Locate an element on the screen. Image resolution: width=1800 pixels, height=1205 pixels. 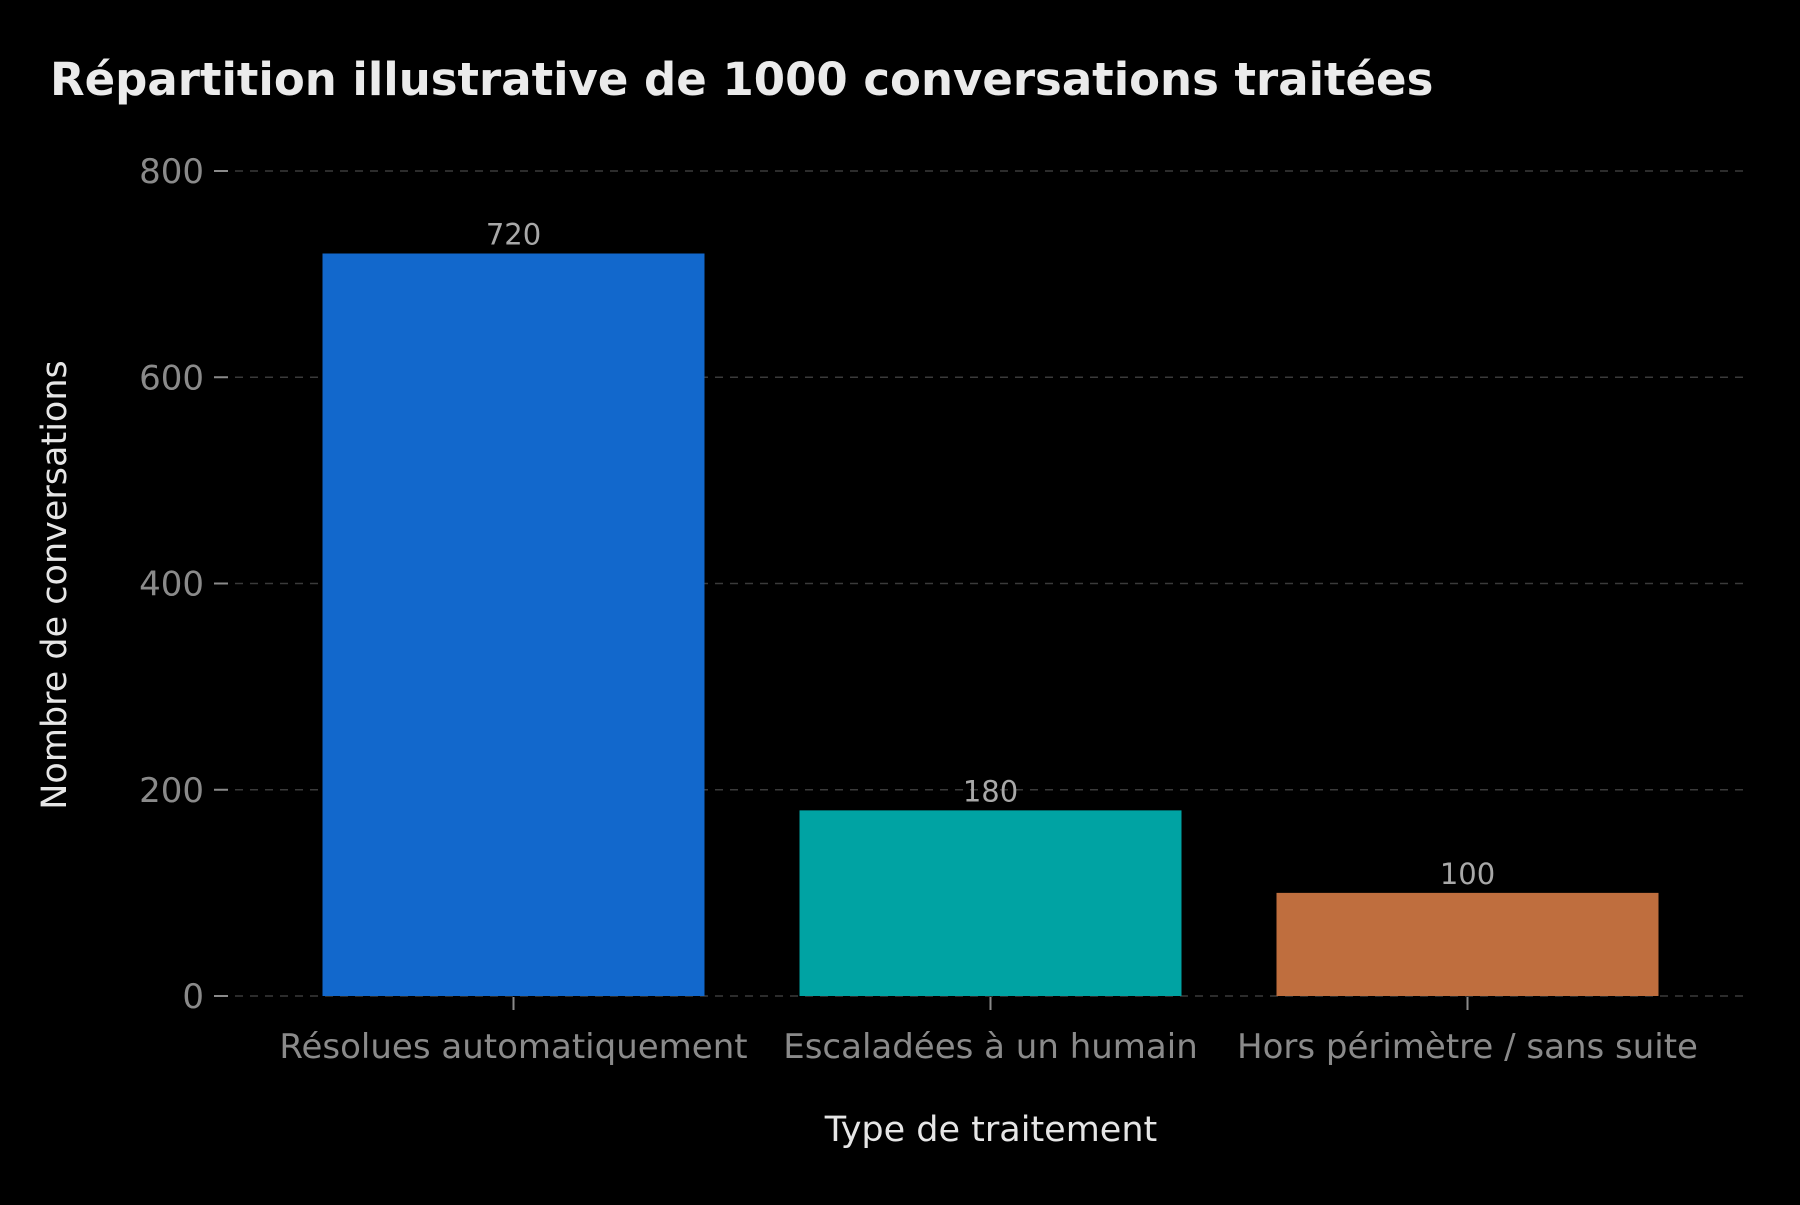
y-tick-label: 200 is located at coordinates (171, 791).